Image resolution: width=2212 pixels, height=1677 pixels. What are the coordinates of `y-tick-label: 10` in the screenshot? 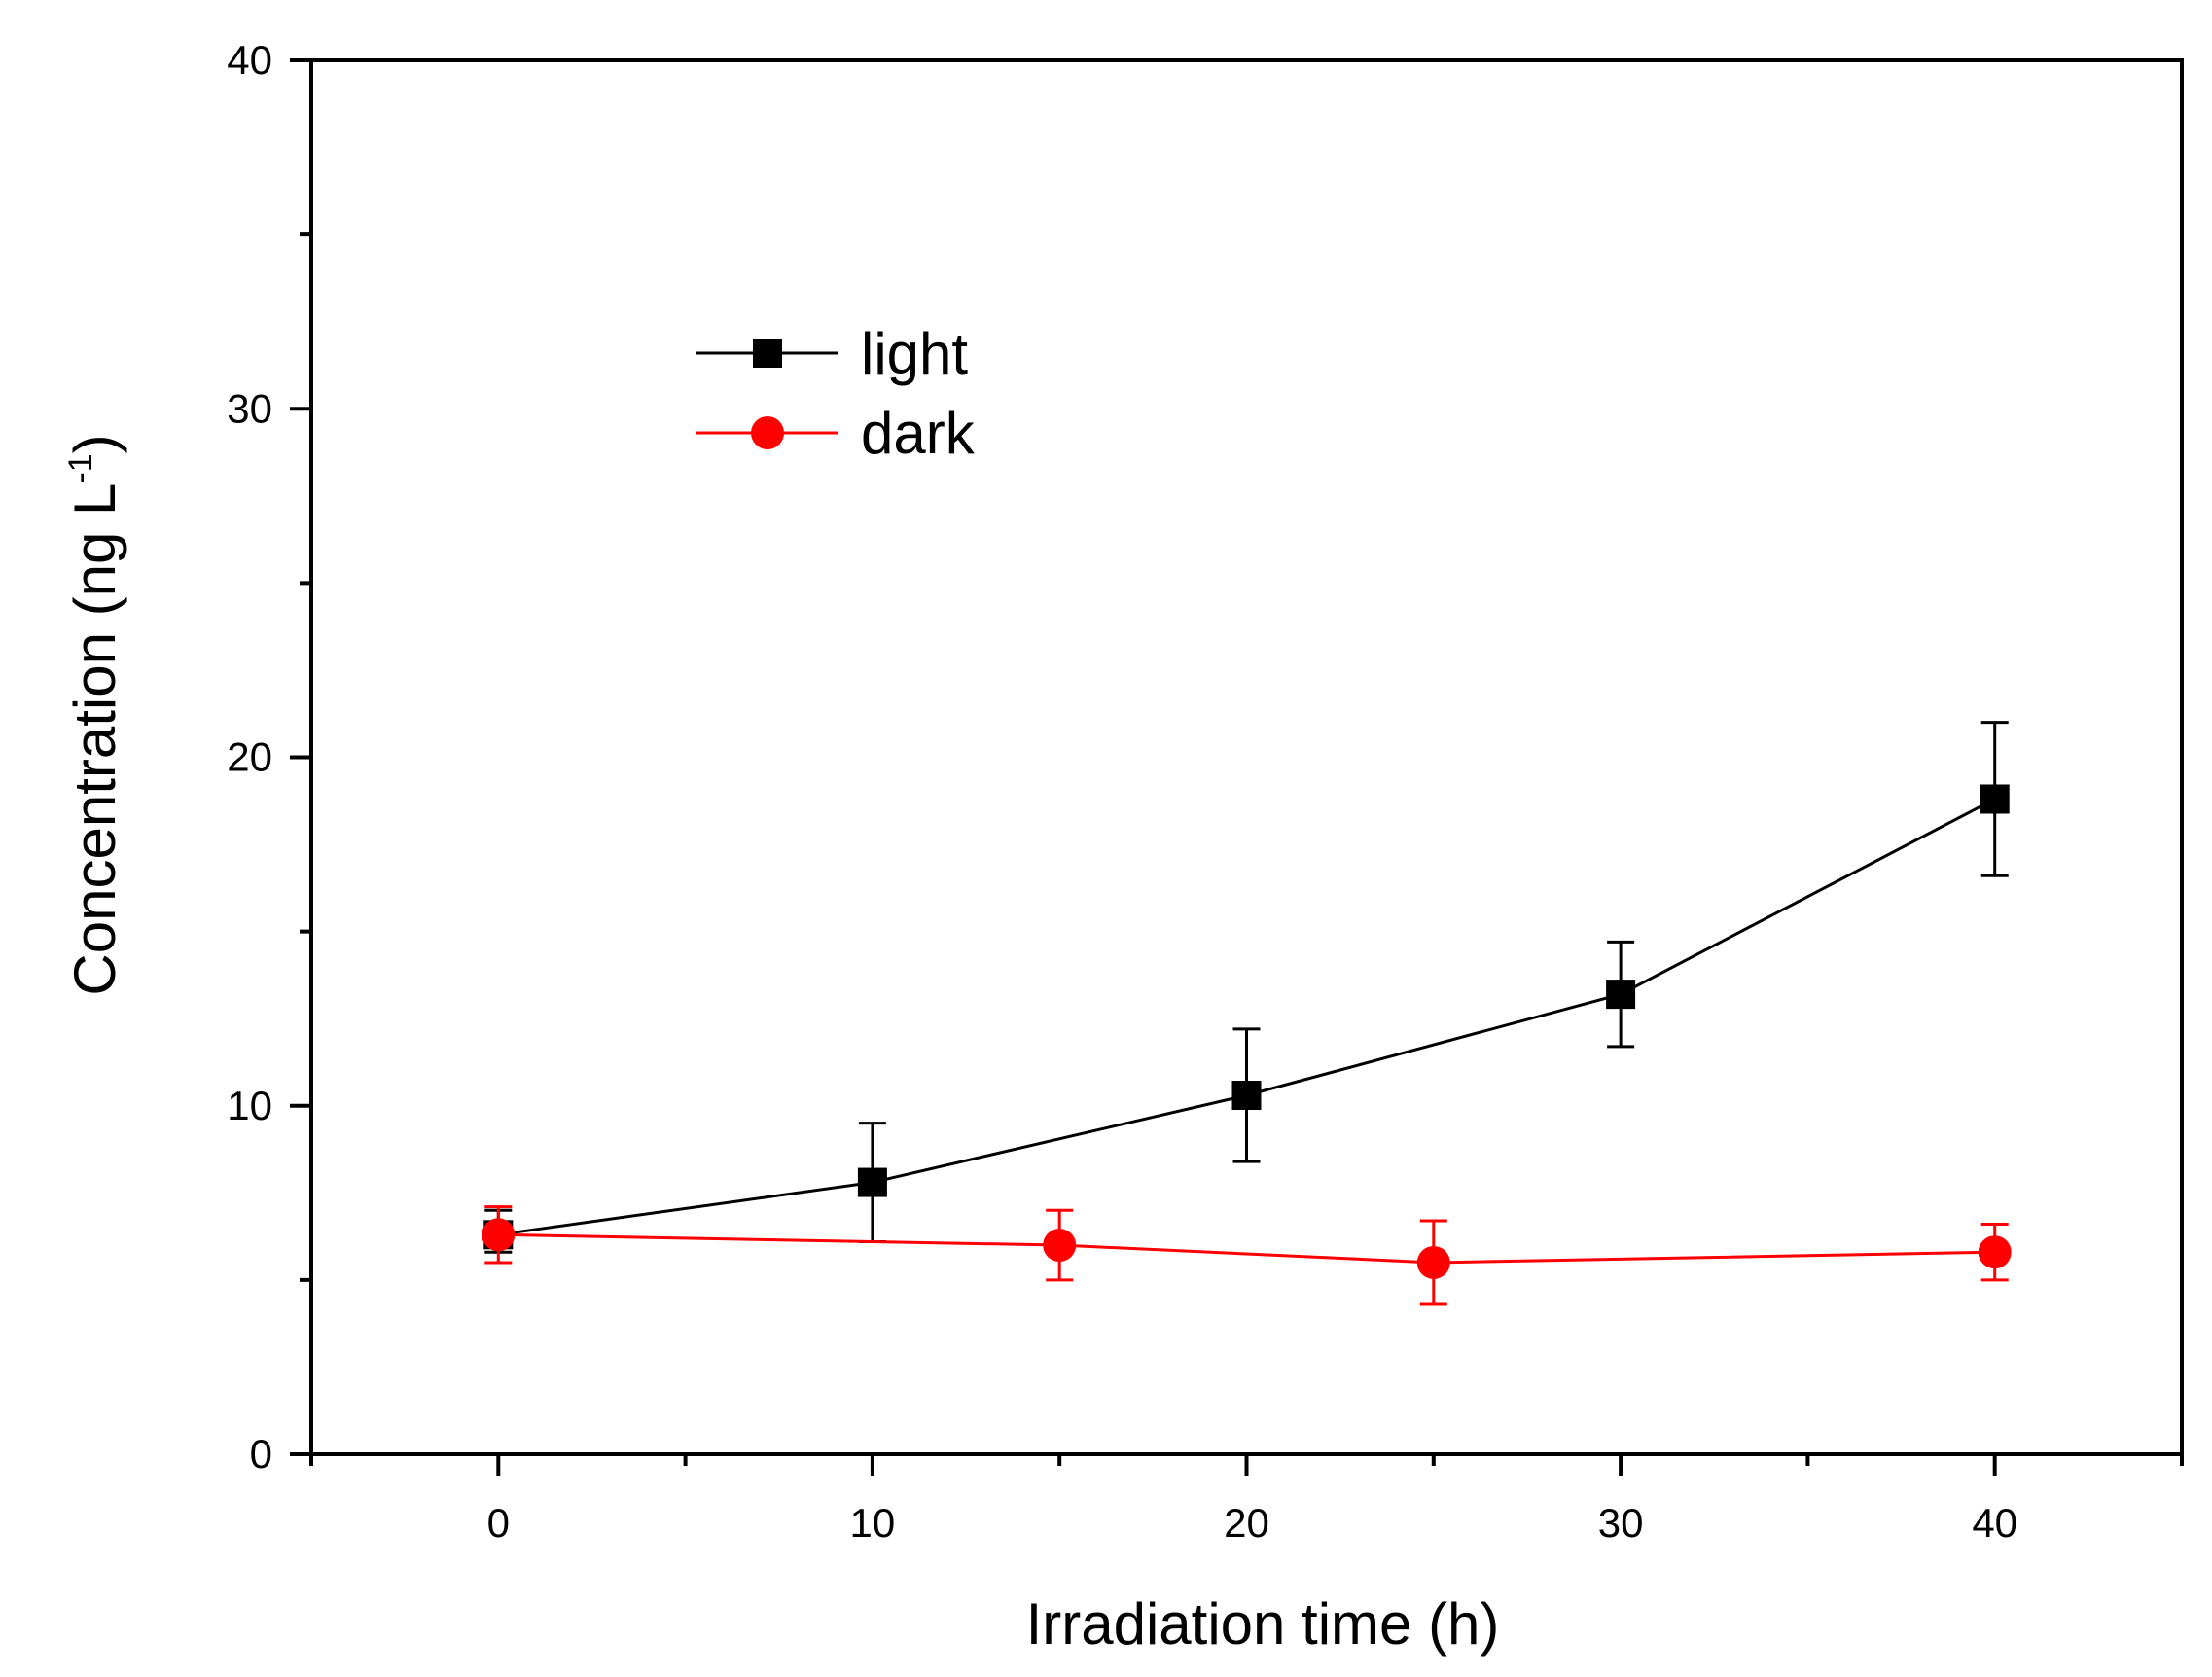 It's located at (249, 1105).